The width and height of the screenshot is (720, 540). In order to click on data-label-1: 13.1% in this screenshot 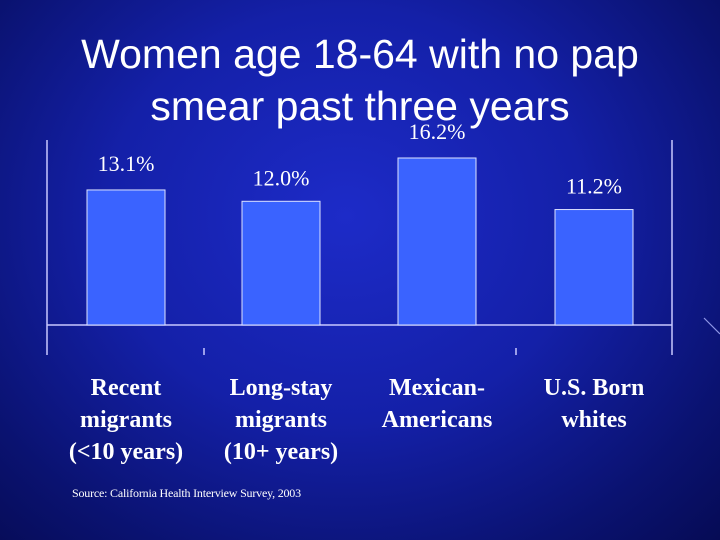, I will do `click(126, 163)`.